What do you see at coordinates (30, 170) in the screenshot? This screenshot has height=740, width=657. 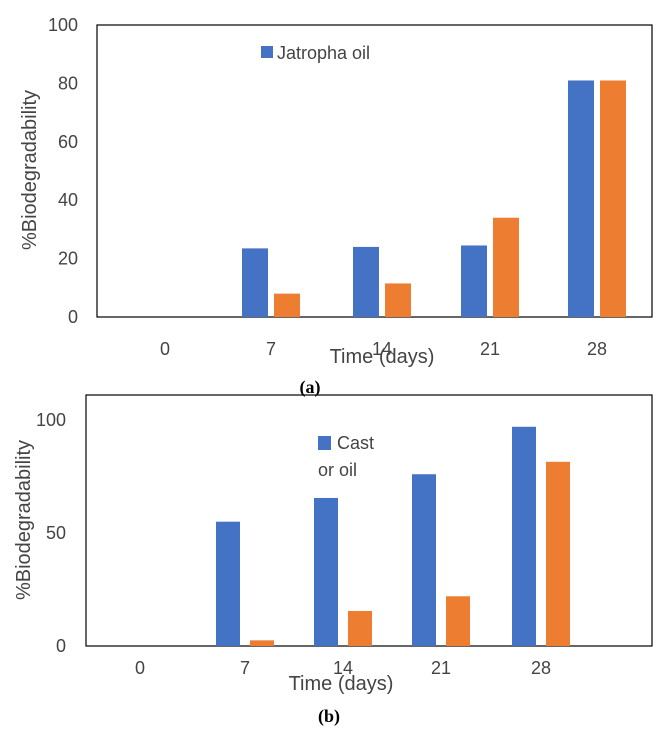 I see `chart-a-y-axis-title: %Biodegradability` at bounding box center [30, 170].